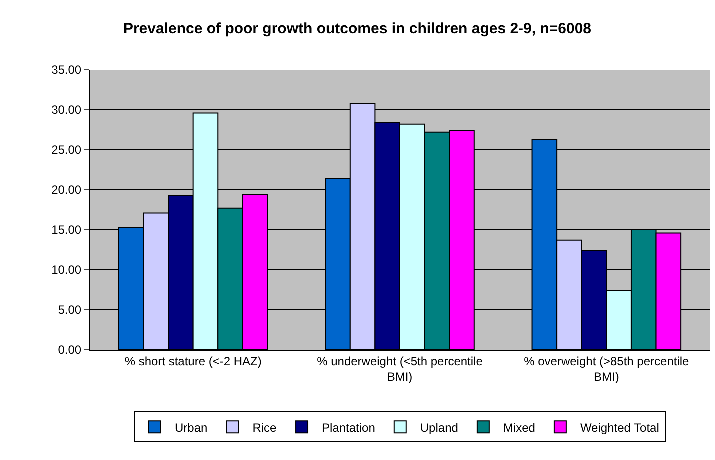 This screenshot has height=460, width=715. What do you see at coordinates (70, 350) in the screenshot?
I see `y-tick-label: 0.00` at bounding box center [70, 350].